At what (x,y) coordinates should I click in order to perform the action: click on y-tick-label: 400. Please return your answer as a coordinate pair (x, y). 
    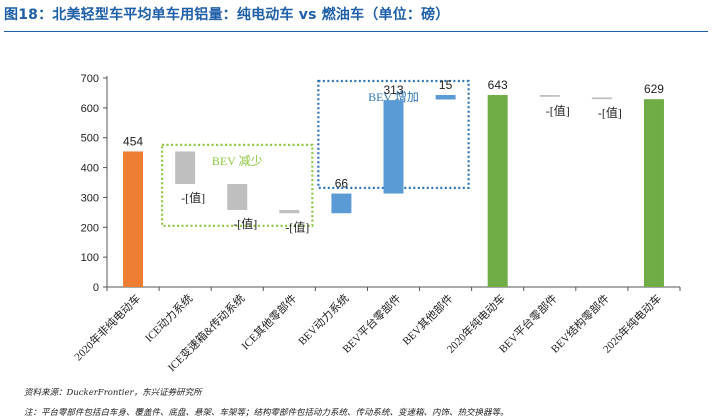
    Looking at the image, I should click on (90, 169).